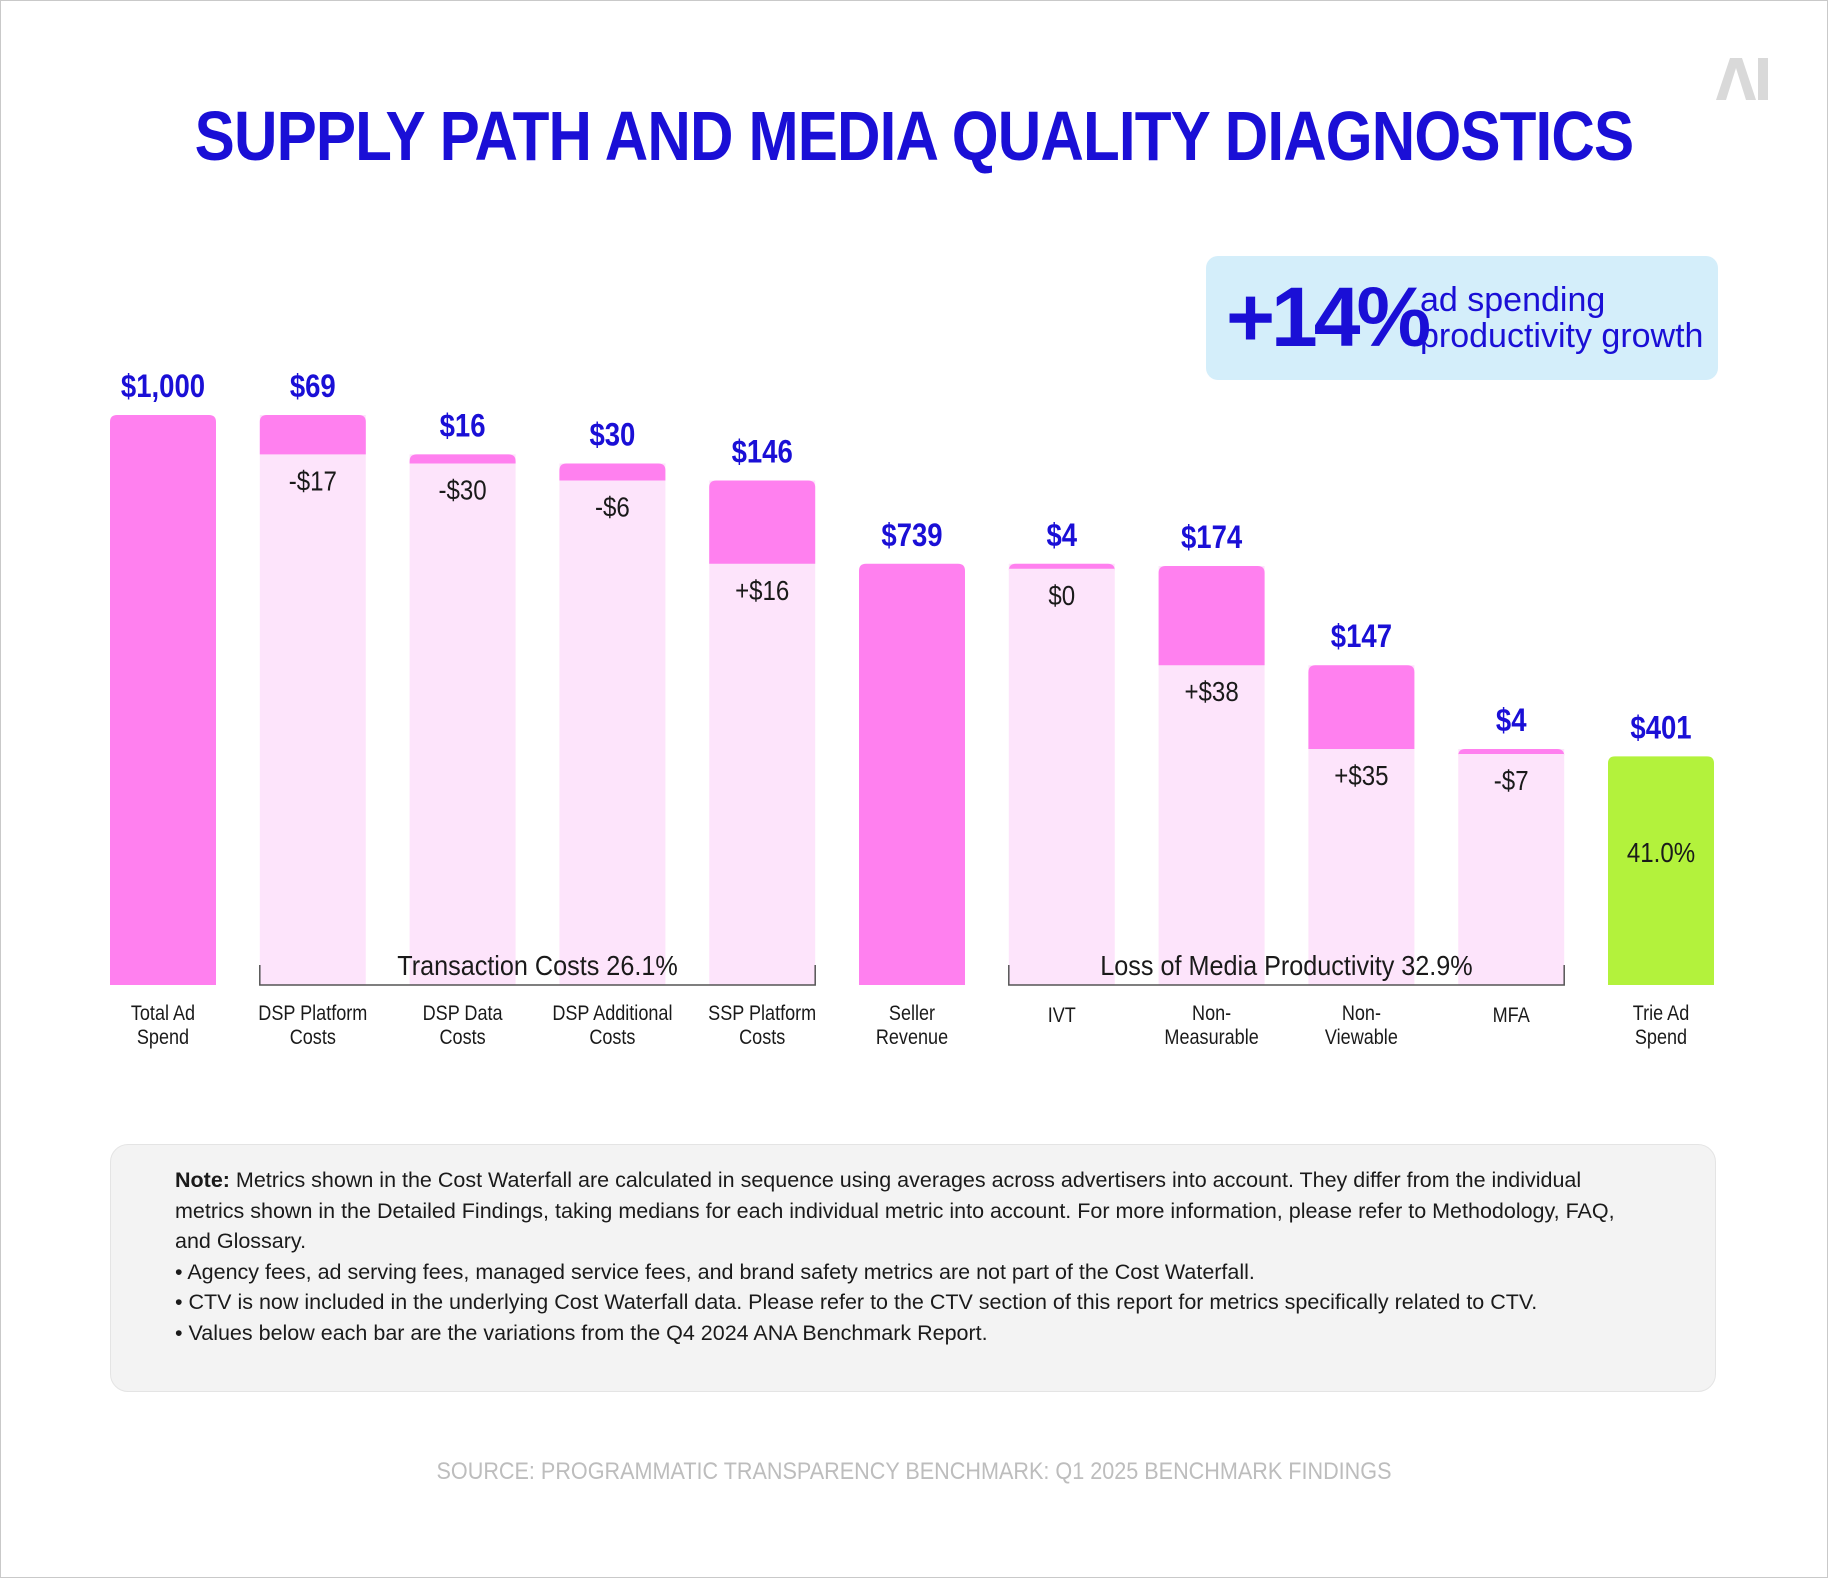 The image size is (1828, 1578). What do you see at coordinates (463, 1014) in the screenshot?
I see `category-tick-label: DSP Data` at bounding box center [463, 1014].